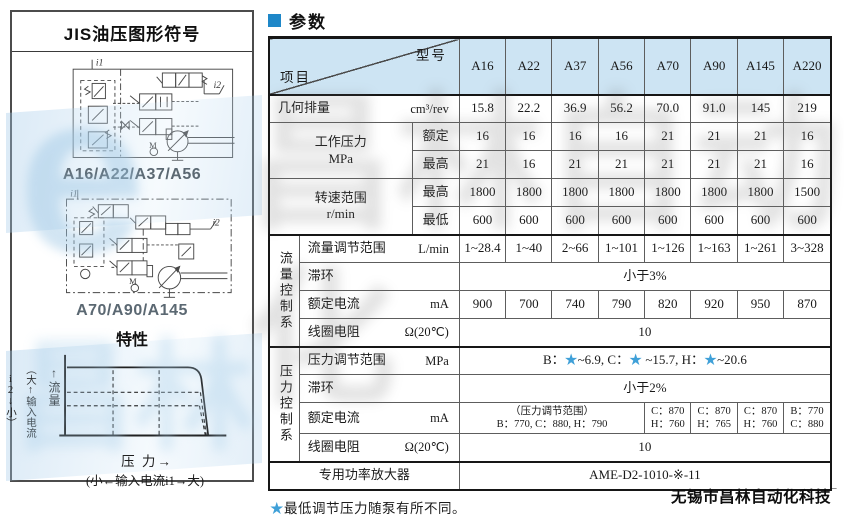 This screenshot has height=521, width=844. What do you see at coordinates (364, 475) in the screenshot?
I see `row-label: 专用功率放大器` at bounding box center [364, 475].